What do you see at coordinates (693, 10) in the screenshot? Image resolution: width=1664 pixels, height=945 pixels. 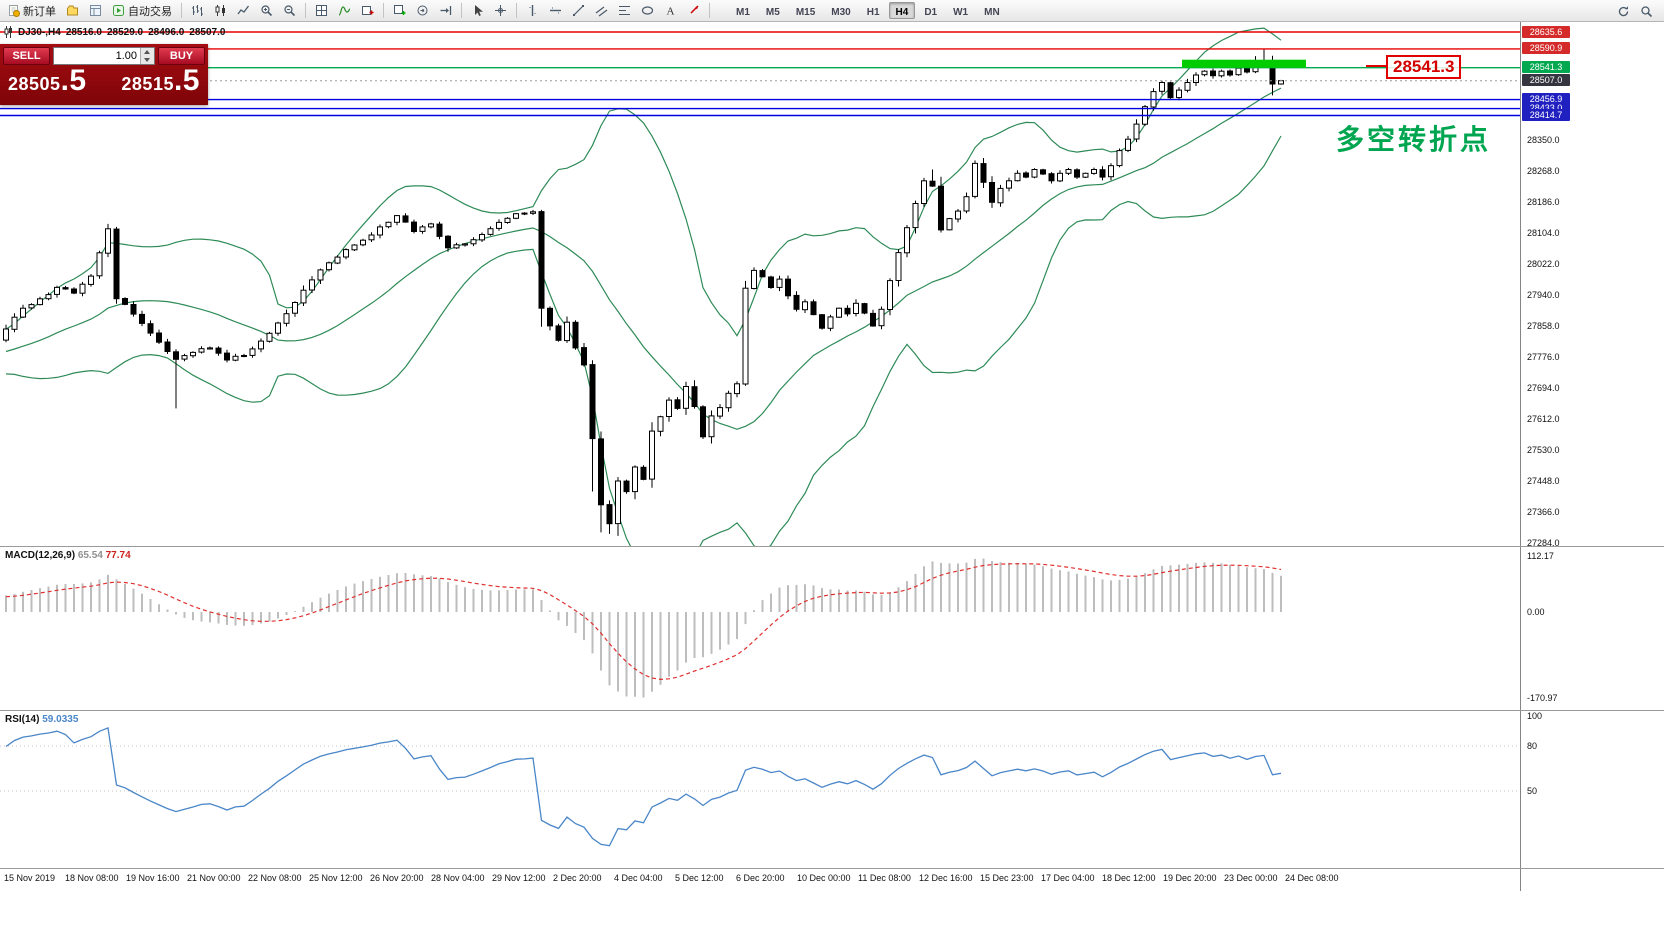 I see `arrow-button` at bounding box center [693, 10].